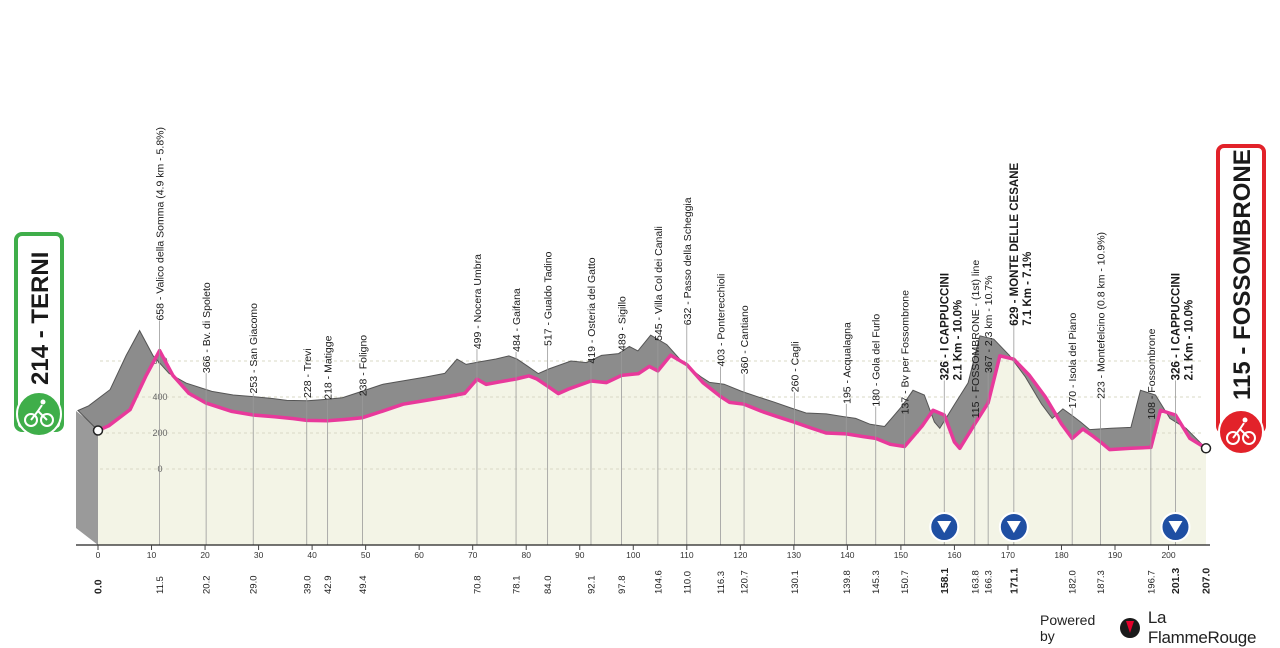 Image resolution: width=1280 pixels, height=648 pixels. I want to click on place-label: 499 - Nocera Umbra, so click(478, 301).